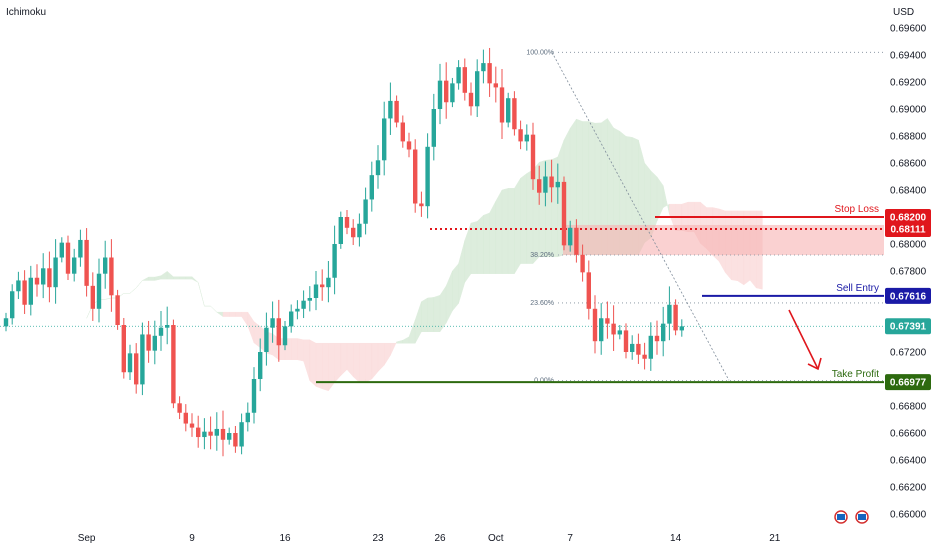  I want to click on price-tick-label: 0.68800, so click(908, 137).